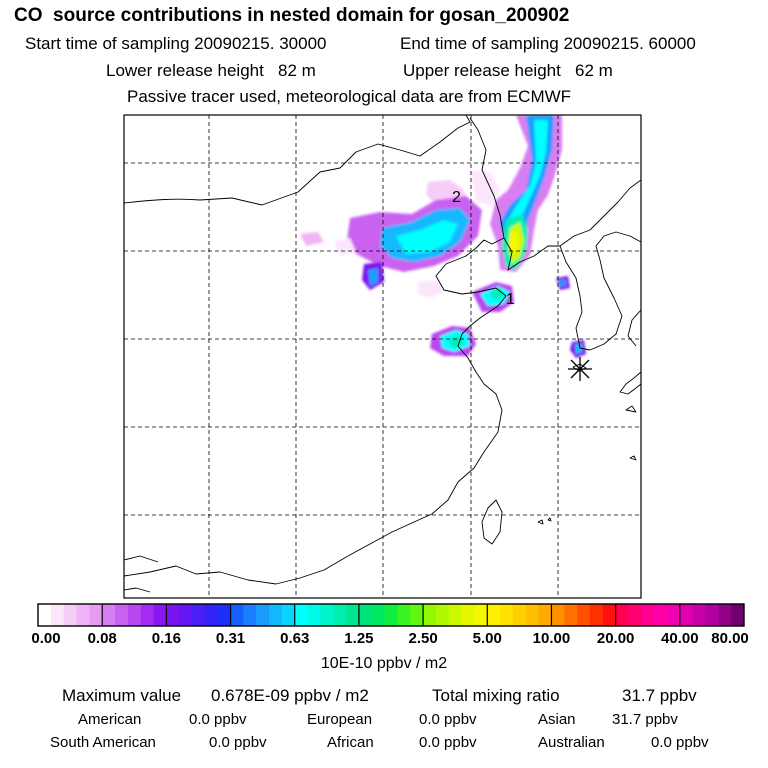 This screenshot has height=768, width=768. I want to click on border-mongolia, so click(297, 160).